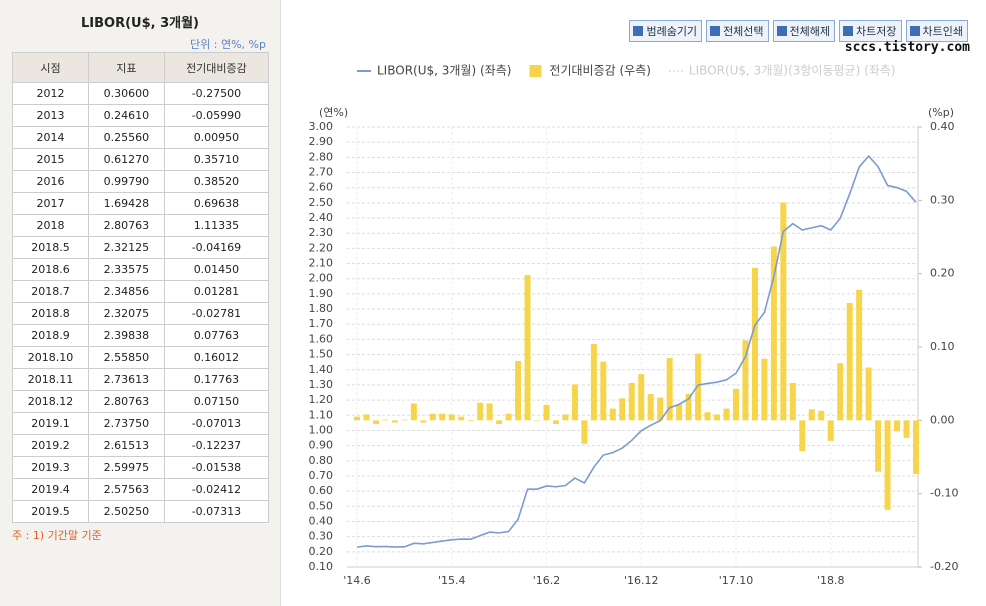  I want to click on table-cell: 2.50250, so click(126, 511).